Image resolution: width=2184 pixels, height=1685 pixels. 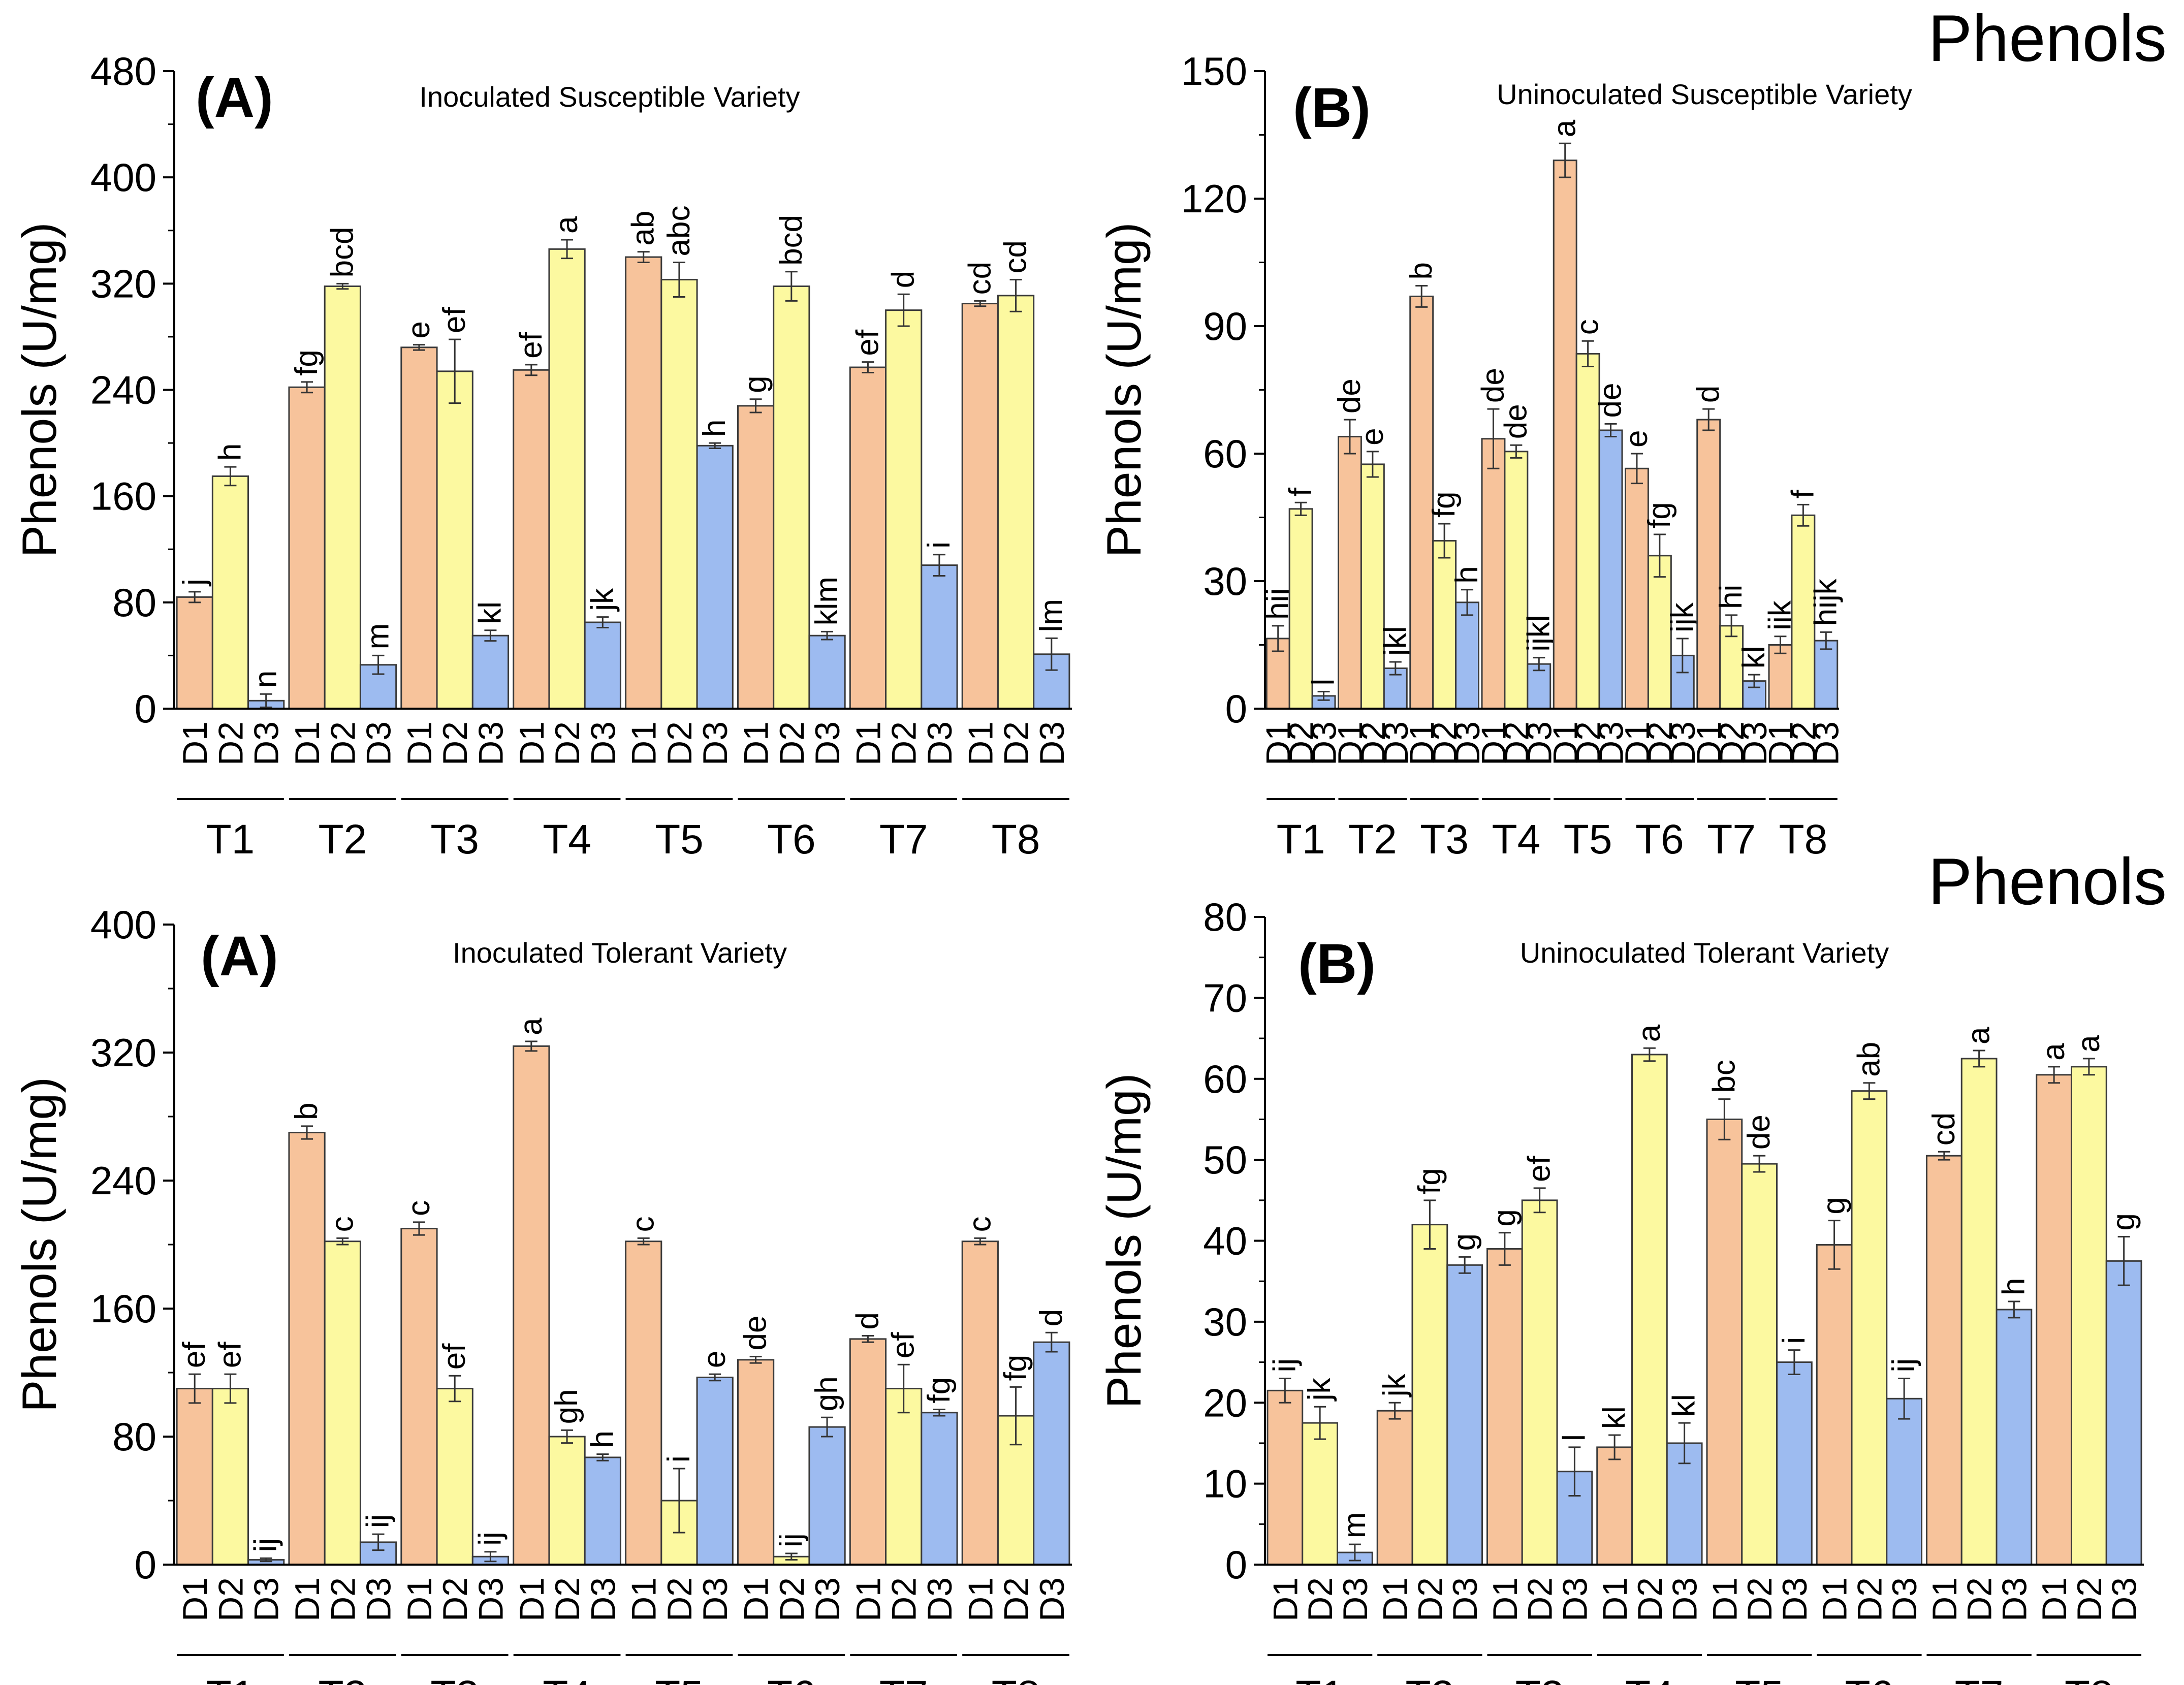 What do you see at coordinates (1610, 569) in the screenshot?
I see `chart2-bar-t5-d3` at bounding box center [1610, 569].